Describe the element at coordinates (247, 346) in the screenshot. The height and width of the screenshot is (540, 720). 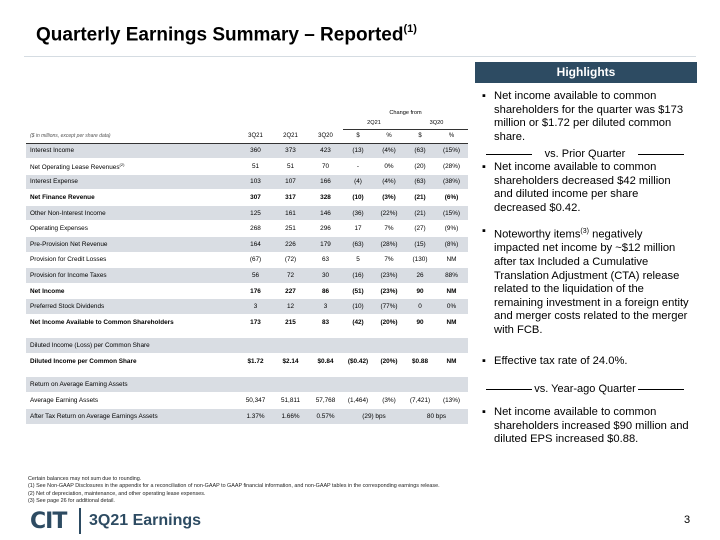
I see `eps-section-label: Diluted Income (Loss) per Common Share` at that location.